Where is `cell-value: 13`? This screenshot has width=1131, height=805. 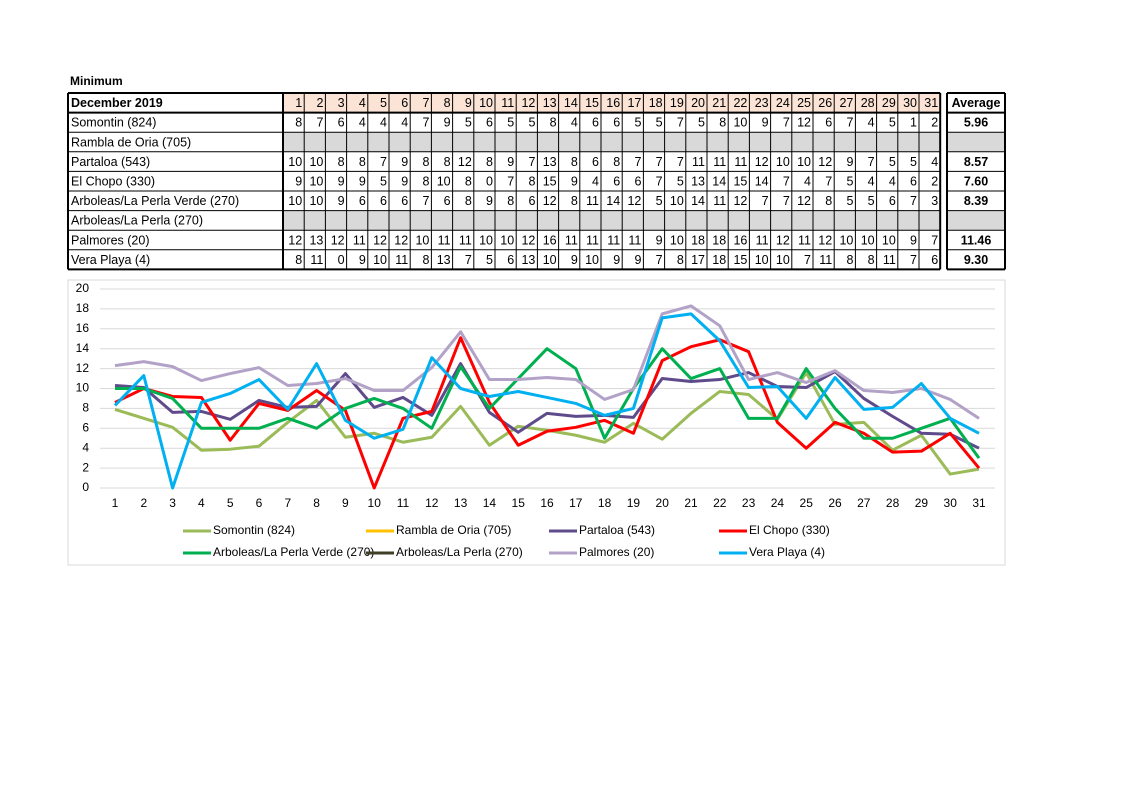 cell-value: 13 is located at coordinates (698, 181).